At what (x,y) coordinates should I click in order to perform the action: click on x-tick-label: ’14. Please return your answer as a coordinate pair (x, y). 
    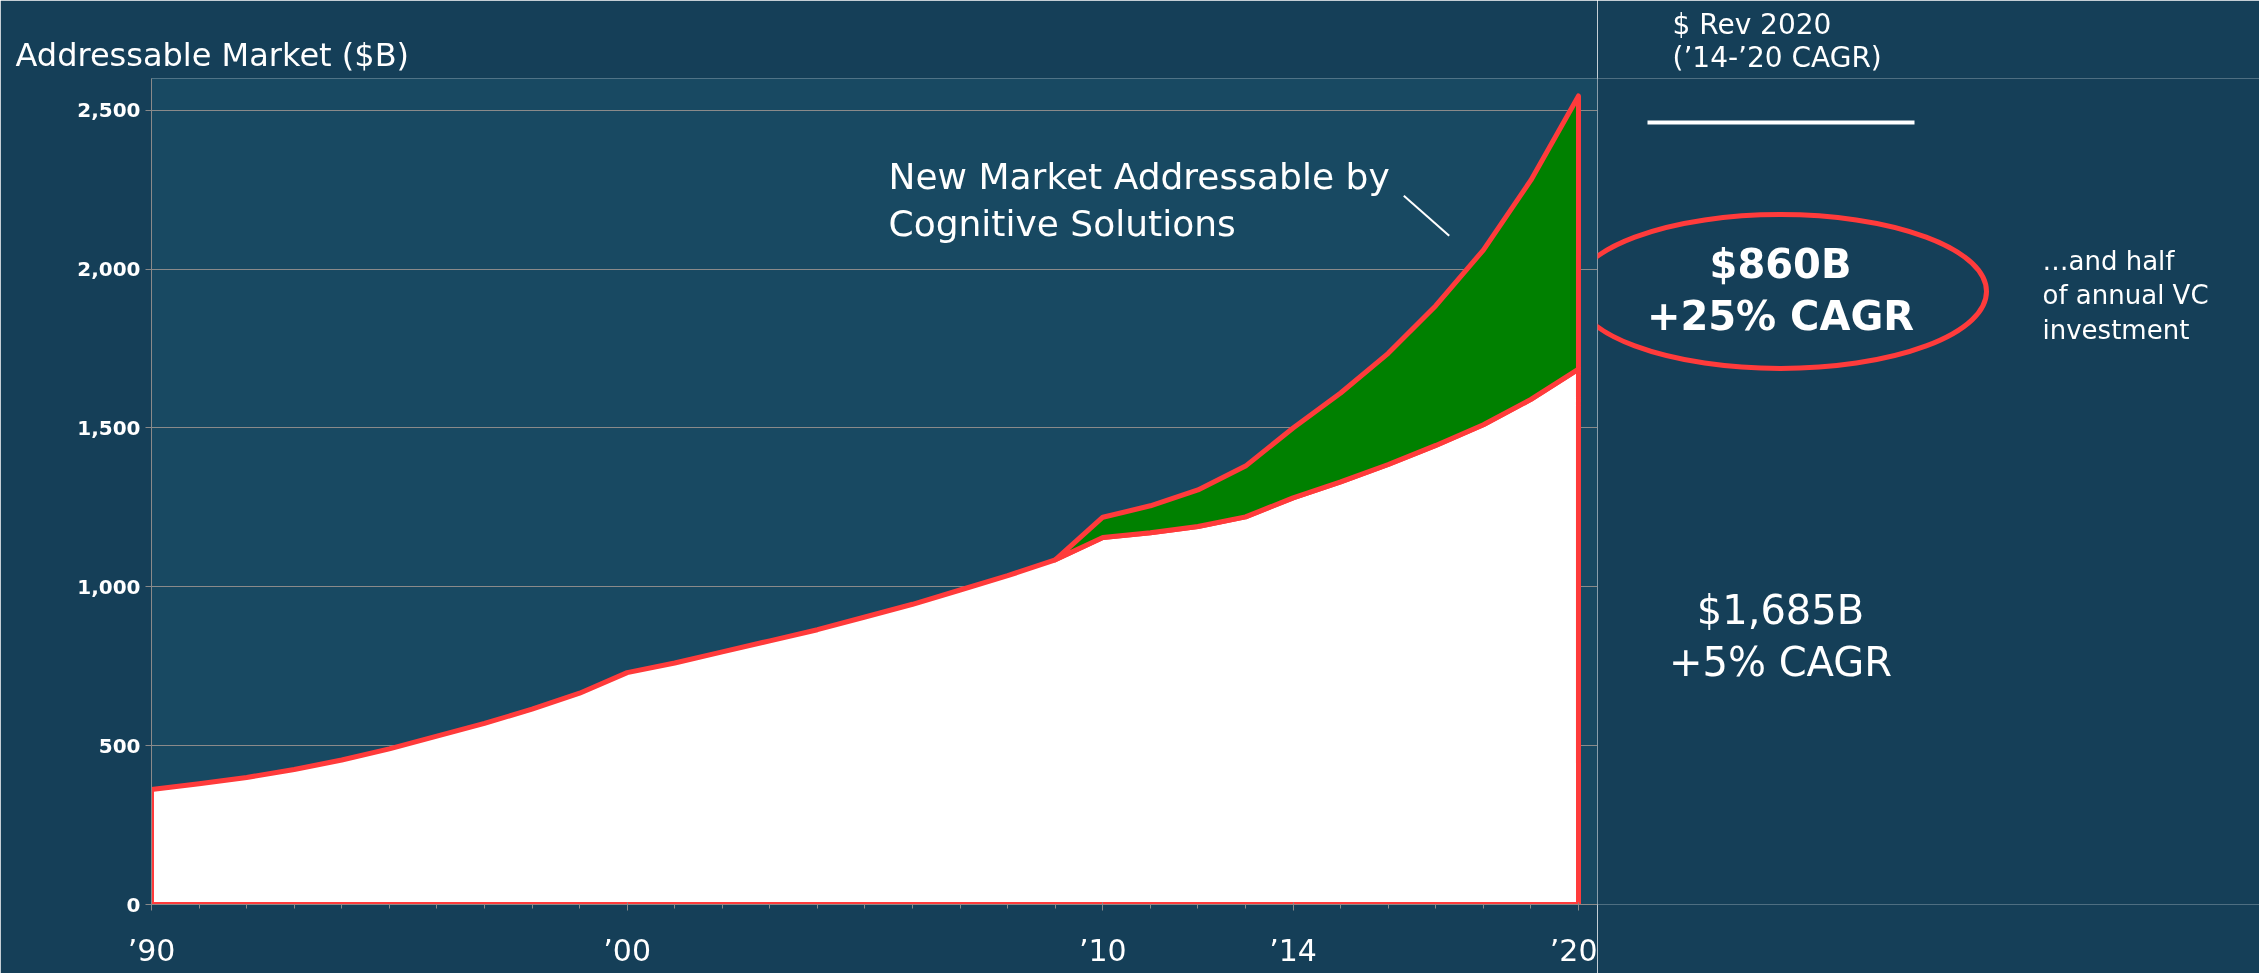
    Looking at the image, I should click on (1293, 950).